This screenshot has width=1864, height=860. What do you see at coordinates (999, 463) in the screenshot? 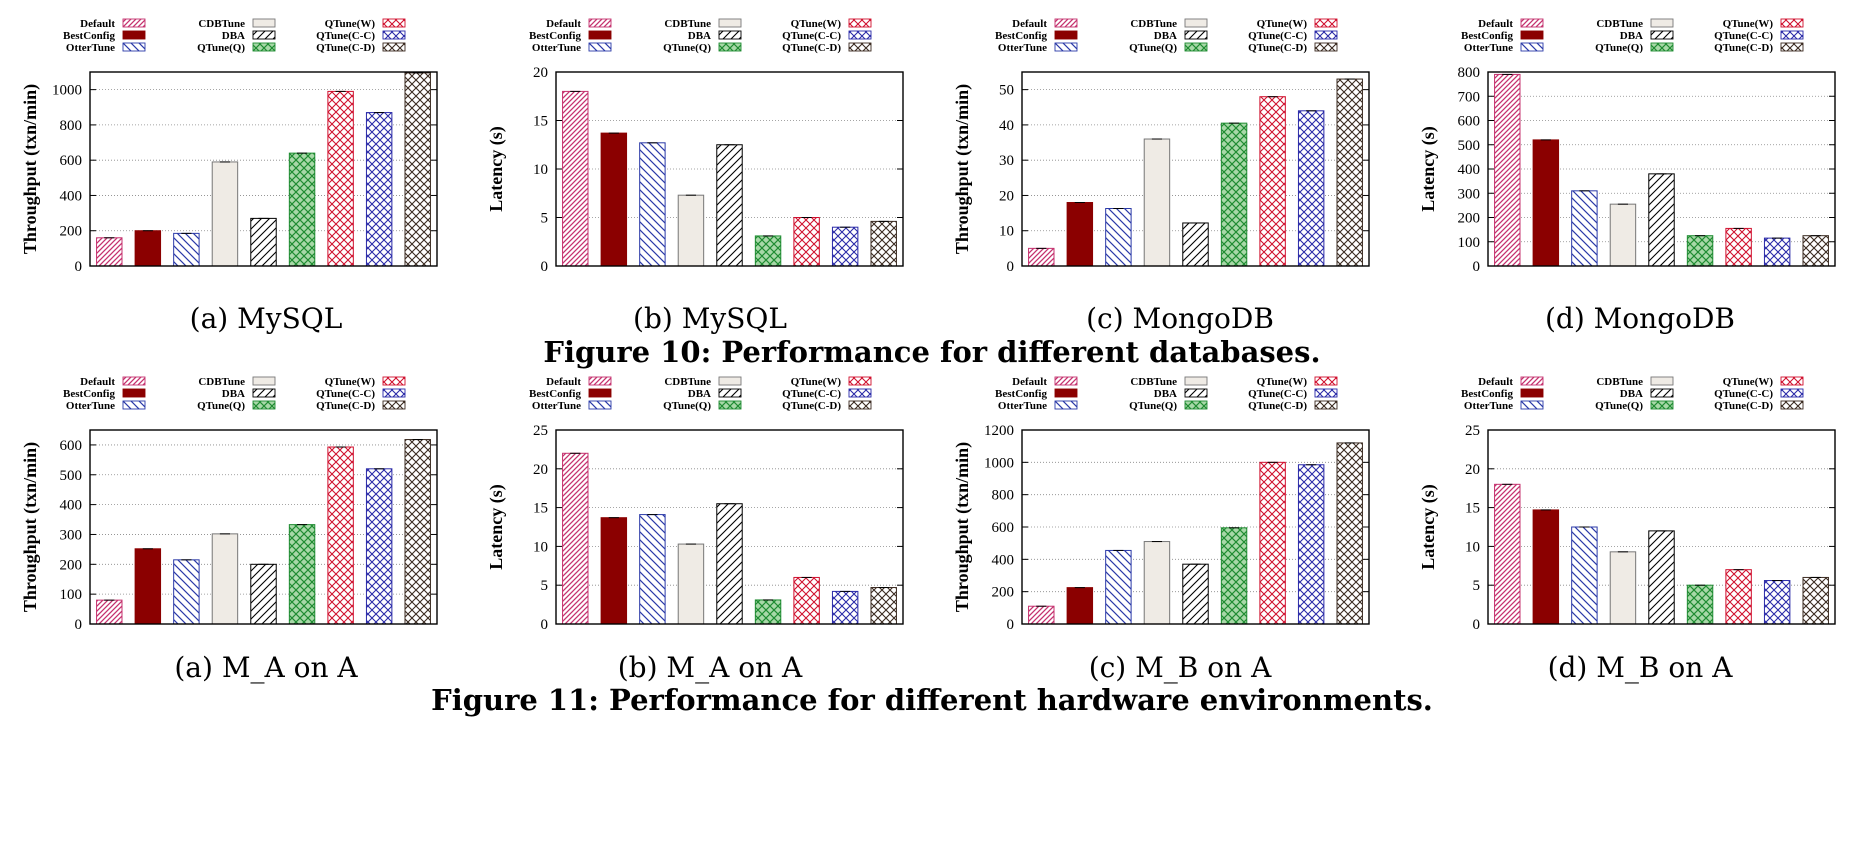
I see `y-tick-label: 1000` at bounding box center [999, 463].